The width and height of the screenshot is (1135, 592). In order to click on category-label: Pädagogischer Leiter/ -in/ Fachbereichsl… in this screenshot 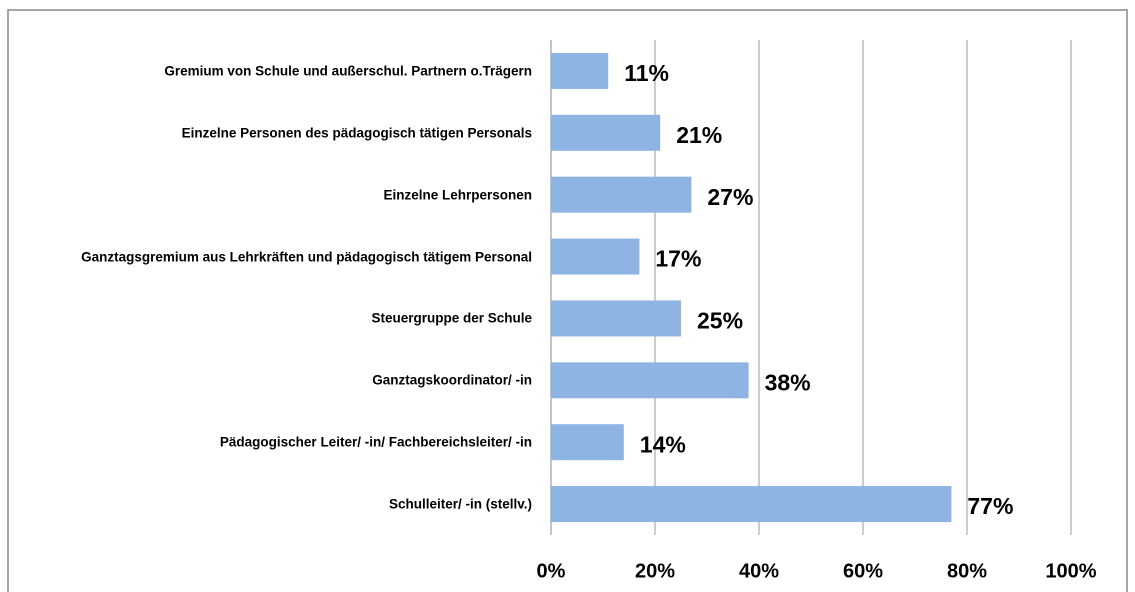, I will do `click(375, 442)`.